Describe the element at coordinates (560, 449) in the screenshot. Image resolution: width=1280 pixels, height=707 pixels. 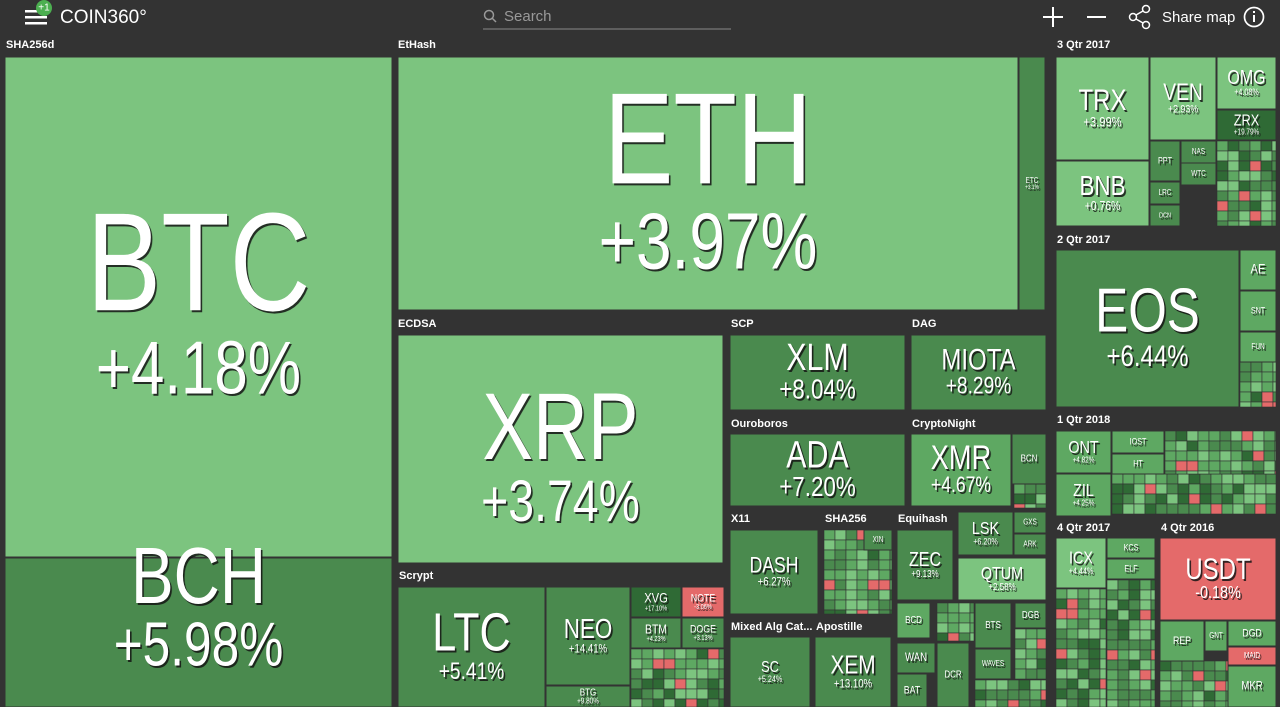
I see `coin-tile: XRP+3.74%` at that location.